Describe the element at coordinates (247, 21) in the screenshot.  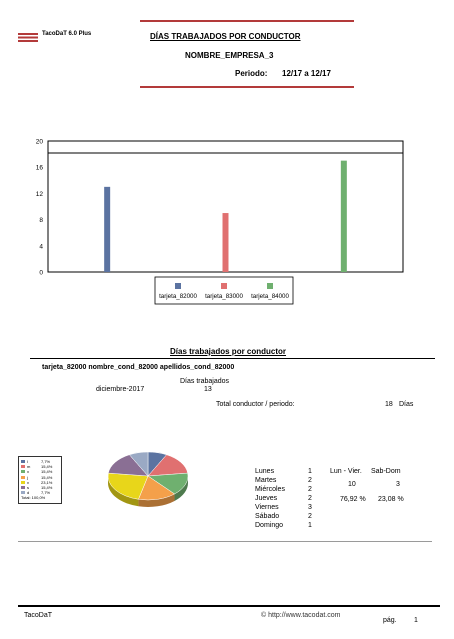
I see `header-rule-top` at that location.